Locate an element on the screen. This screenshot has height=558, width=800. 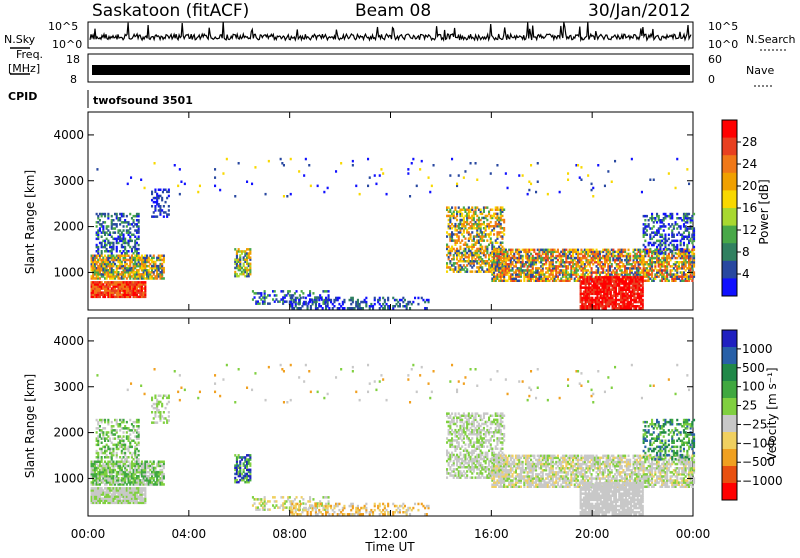
noise-tick-low-right: 10^0 is located at coordinates (723, 44).